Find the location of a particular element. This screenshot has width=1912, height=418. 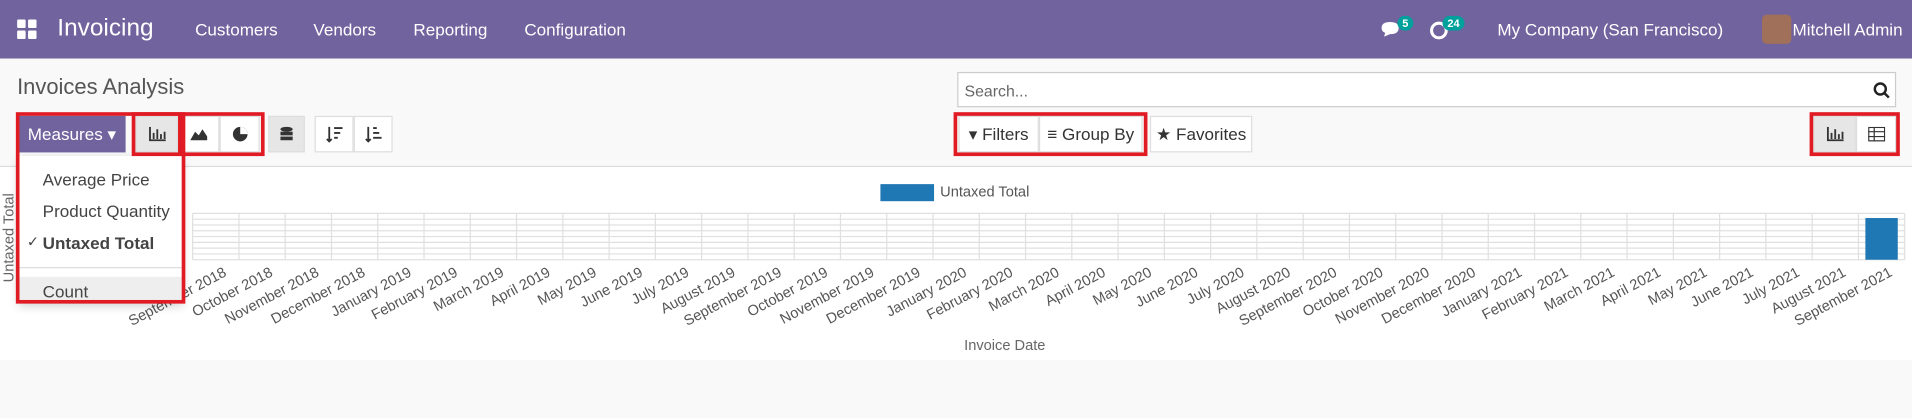

check-mark: ✓ is located at coordinates (33, 241).